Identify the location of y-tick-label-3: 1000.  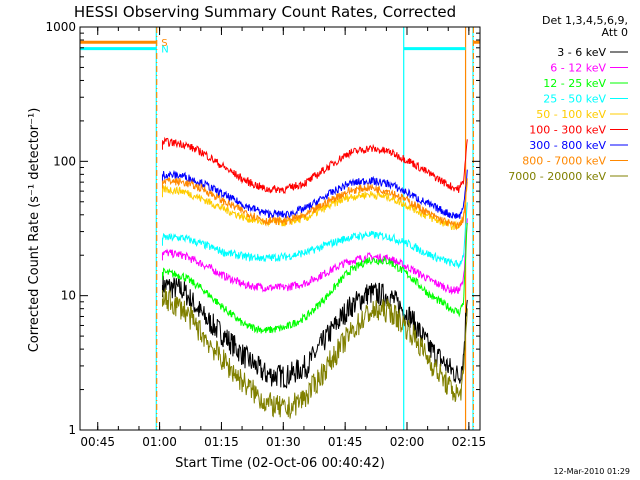
(60, 27).